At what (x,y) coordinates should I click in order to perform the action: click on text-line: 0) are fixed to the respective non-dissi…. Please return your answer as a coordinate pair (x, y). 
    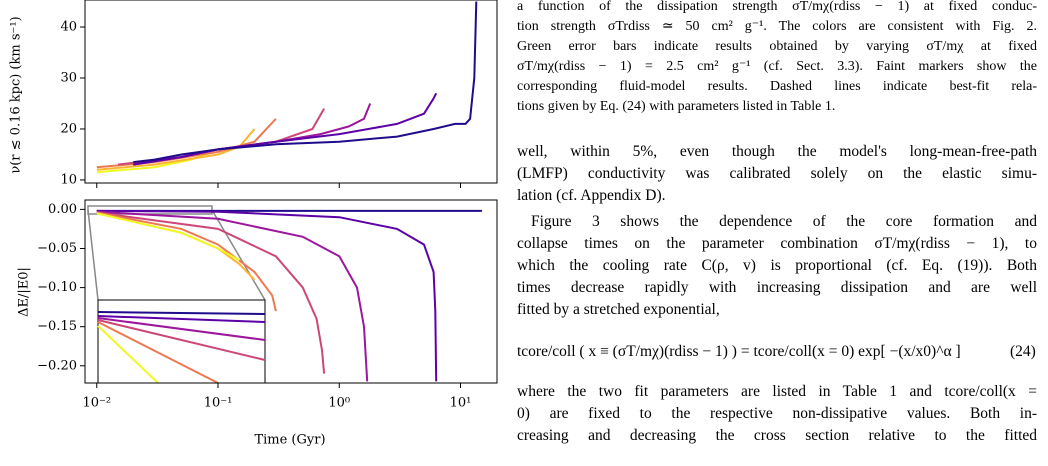
    Looking at the image, I should click on (777, 413).